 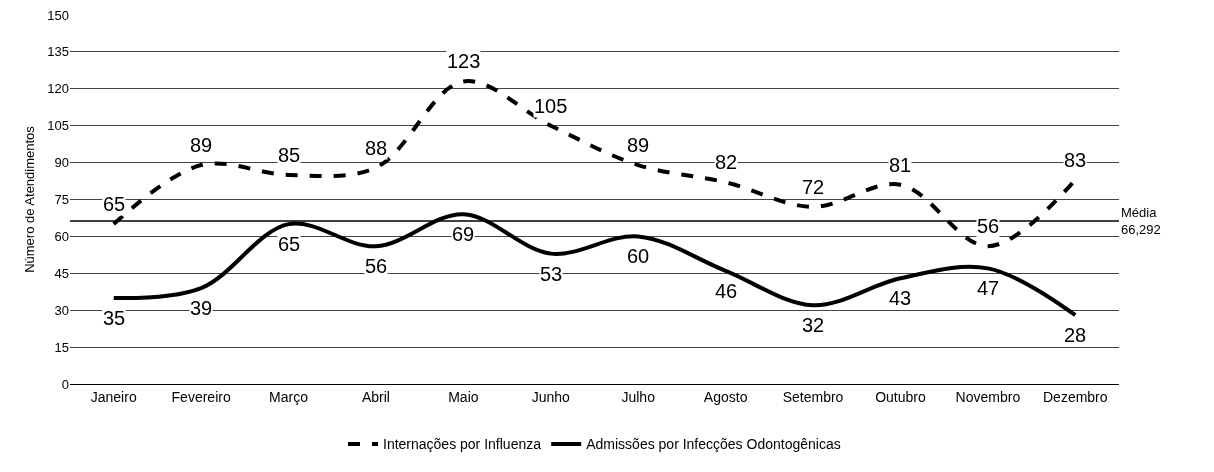 What do you see at coordinates (375, 396) in the screenshot?
I see `x-tick-label: Abril` at bounding box center [375, 396].